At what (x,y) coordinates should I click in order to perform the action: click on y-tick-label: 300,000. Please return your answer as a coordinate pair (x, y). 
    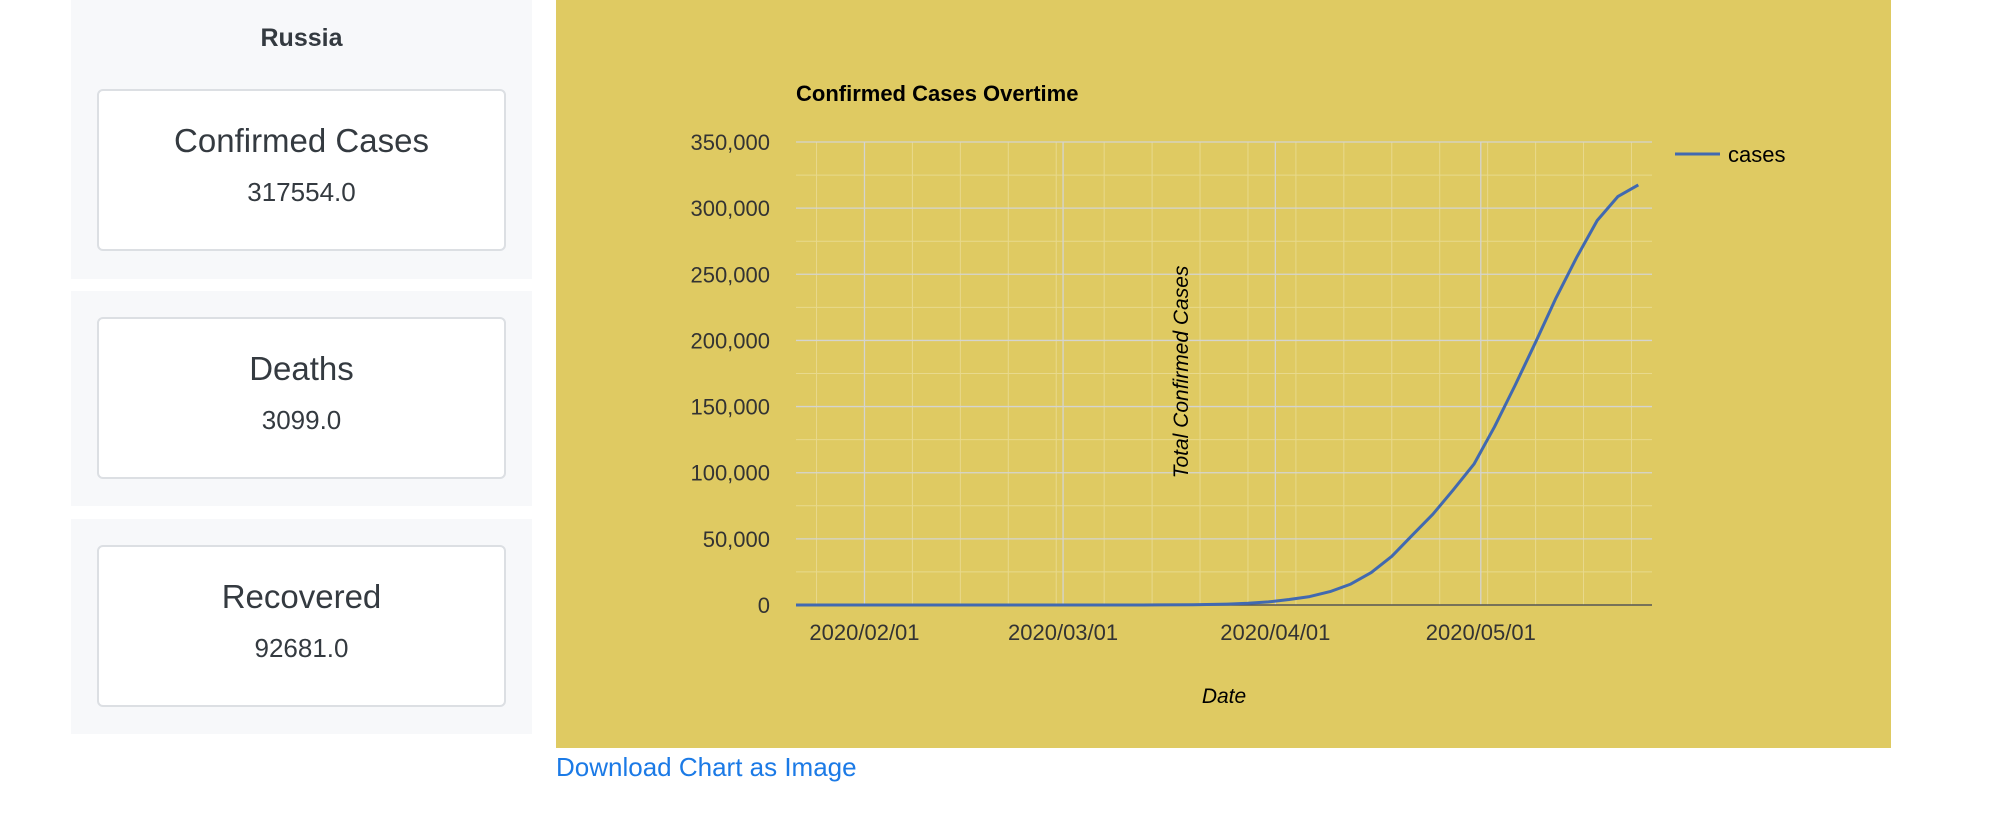
    Looking at the image, I should click on (730, 208).